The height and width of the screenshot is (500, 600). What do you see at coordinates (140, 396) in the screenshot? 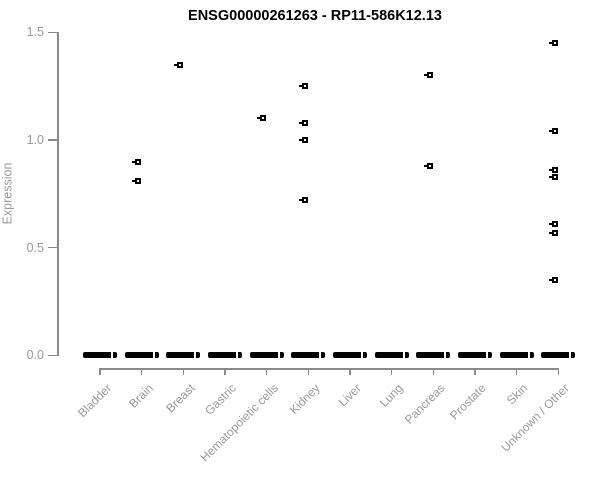
I see `x-tick-label: Brain` at bounding box center [140, 396].